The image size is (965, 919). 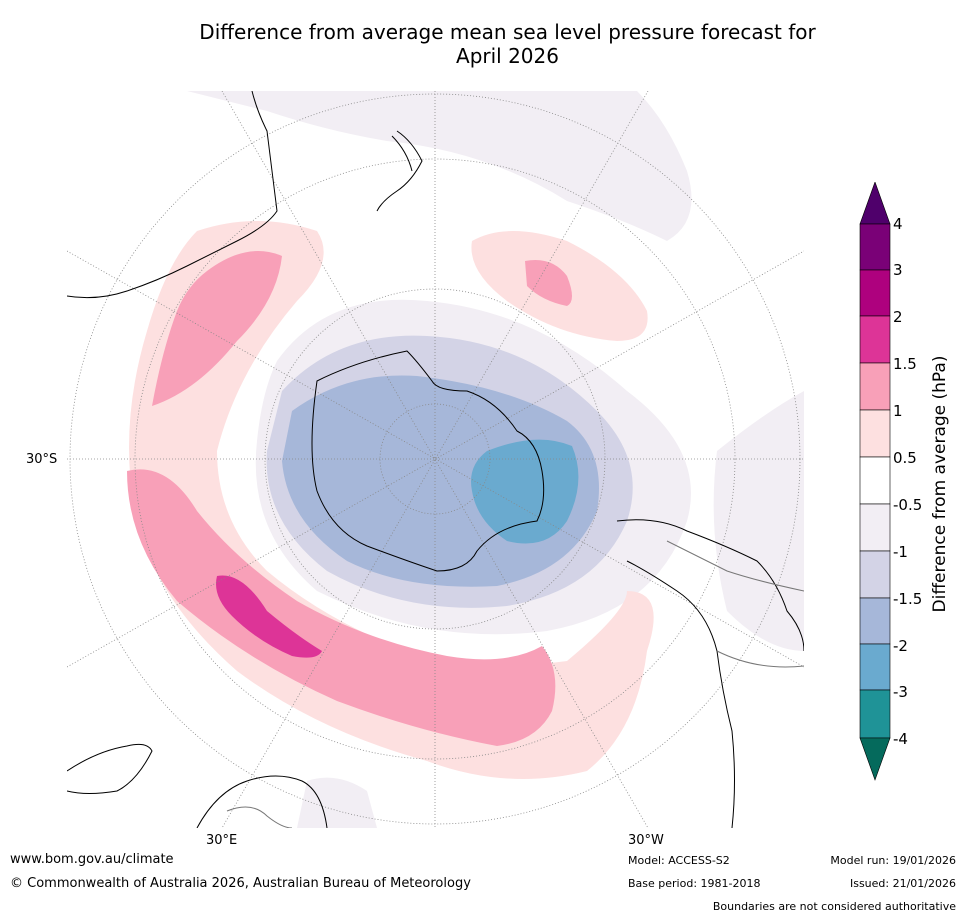 What do you see at coordinates (222, 840) in the screenshot?
I see `lon-label-30e: 30°E` at bounding box center [222, 840].